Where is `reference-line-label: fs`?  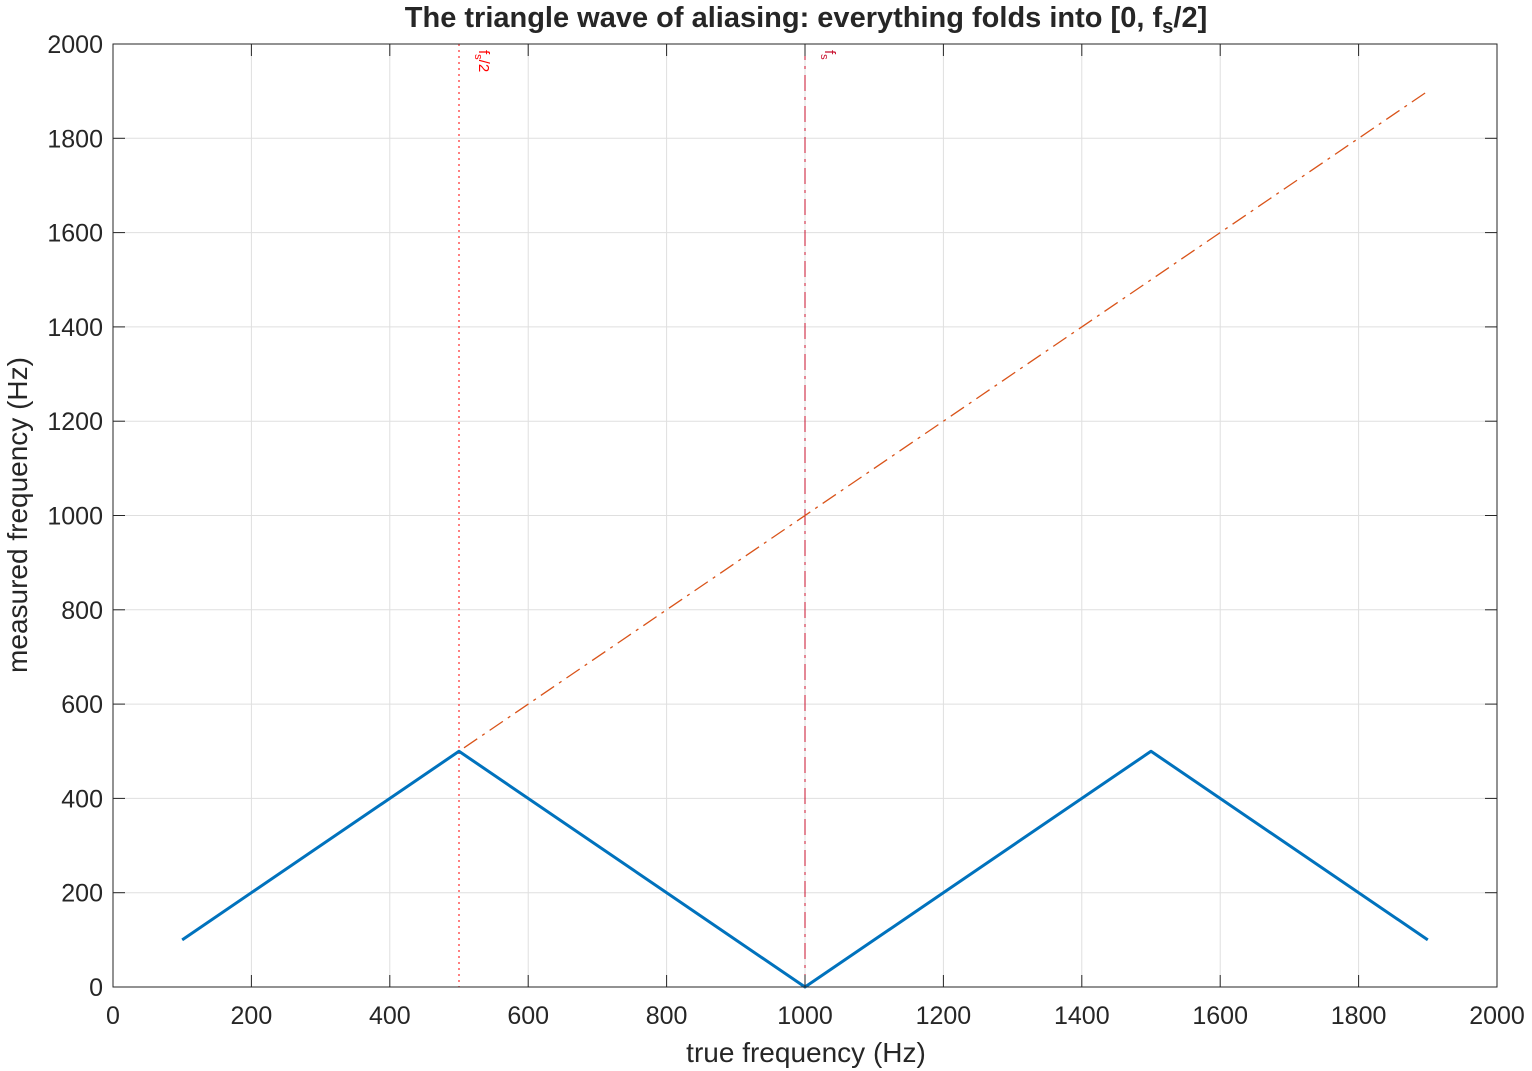 reference-line-label: fs is located at coordinates (828, 55).